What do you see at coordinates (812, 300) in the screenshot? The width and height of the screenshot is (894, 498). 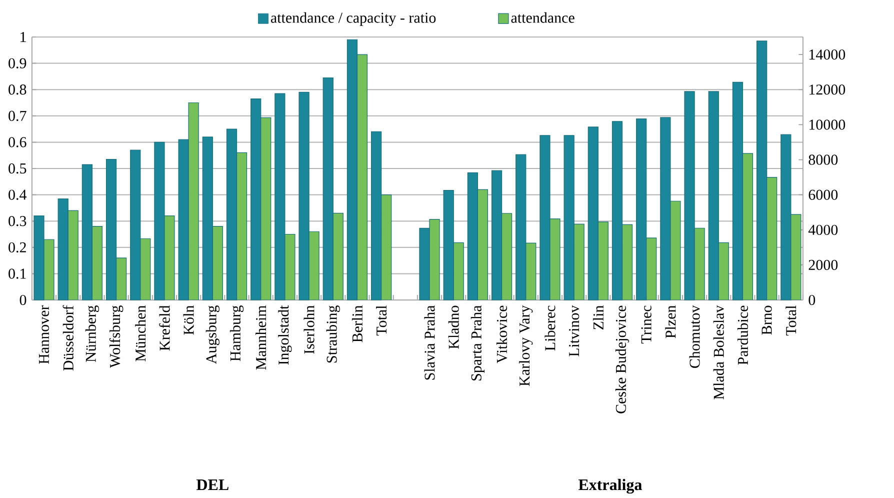 I see `y2-tick-label: 0` at bounding box center [812, 300].